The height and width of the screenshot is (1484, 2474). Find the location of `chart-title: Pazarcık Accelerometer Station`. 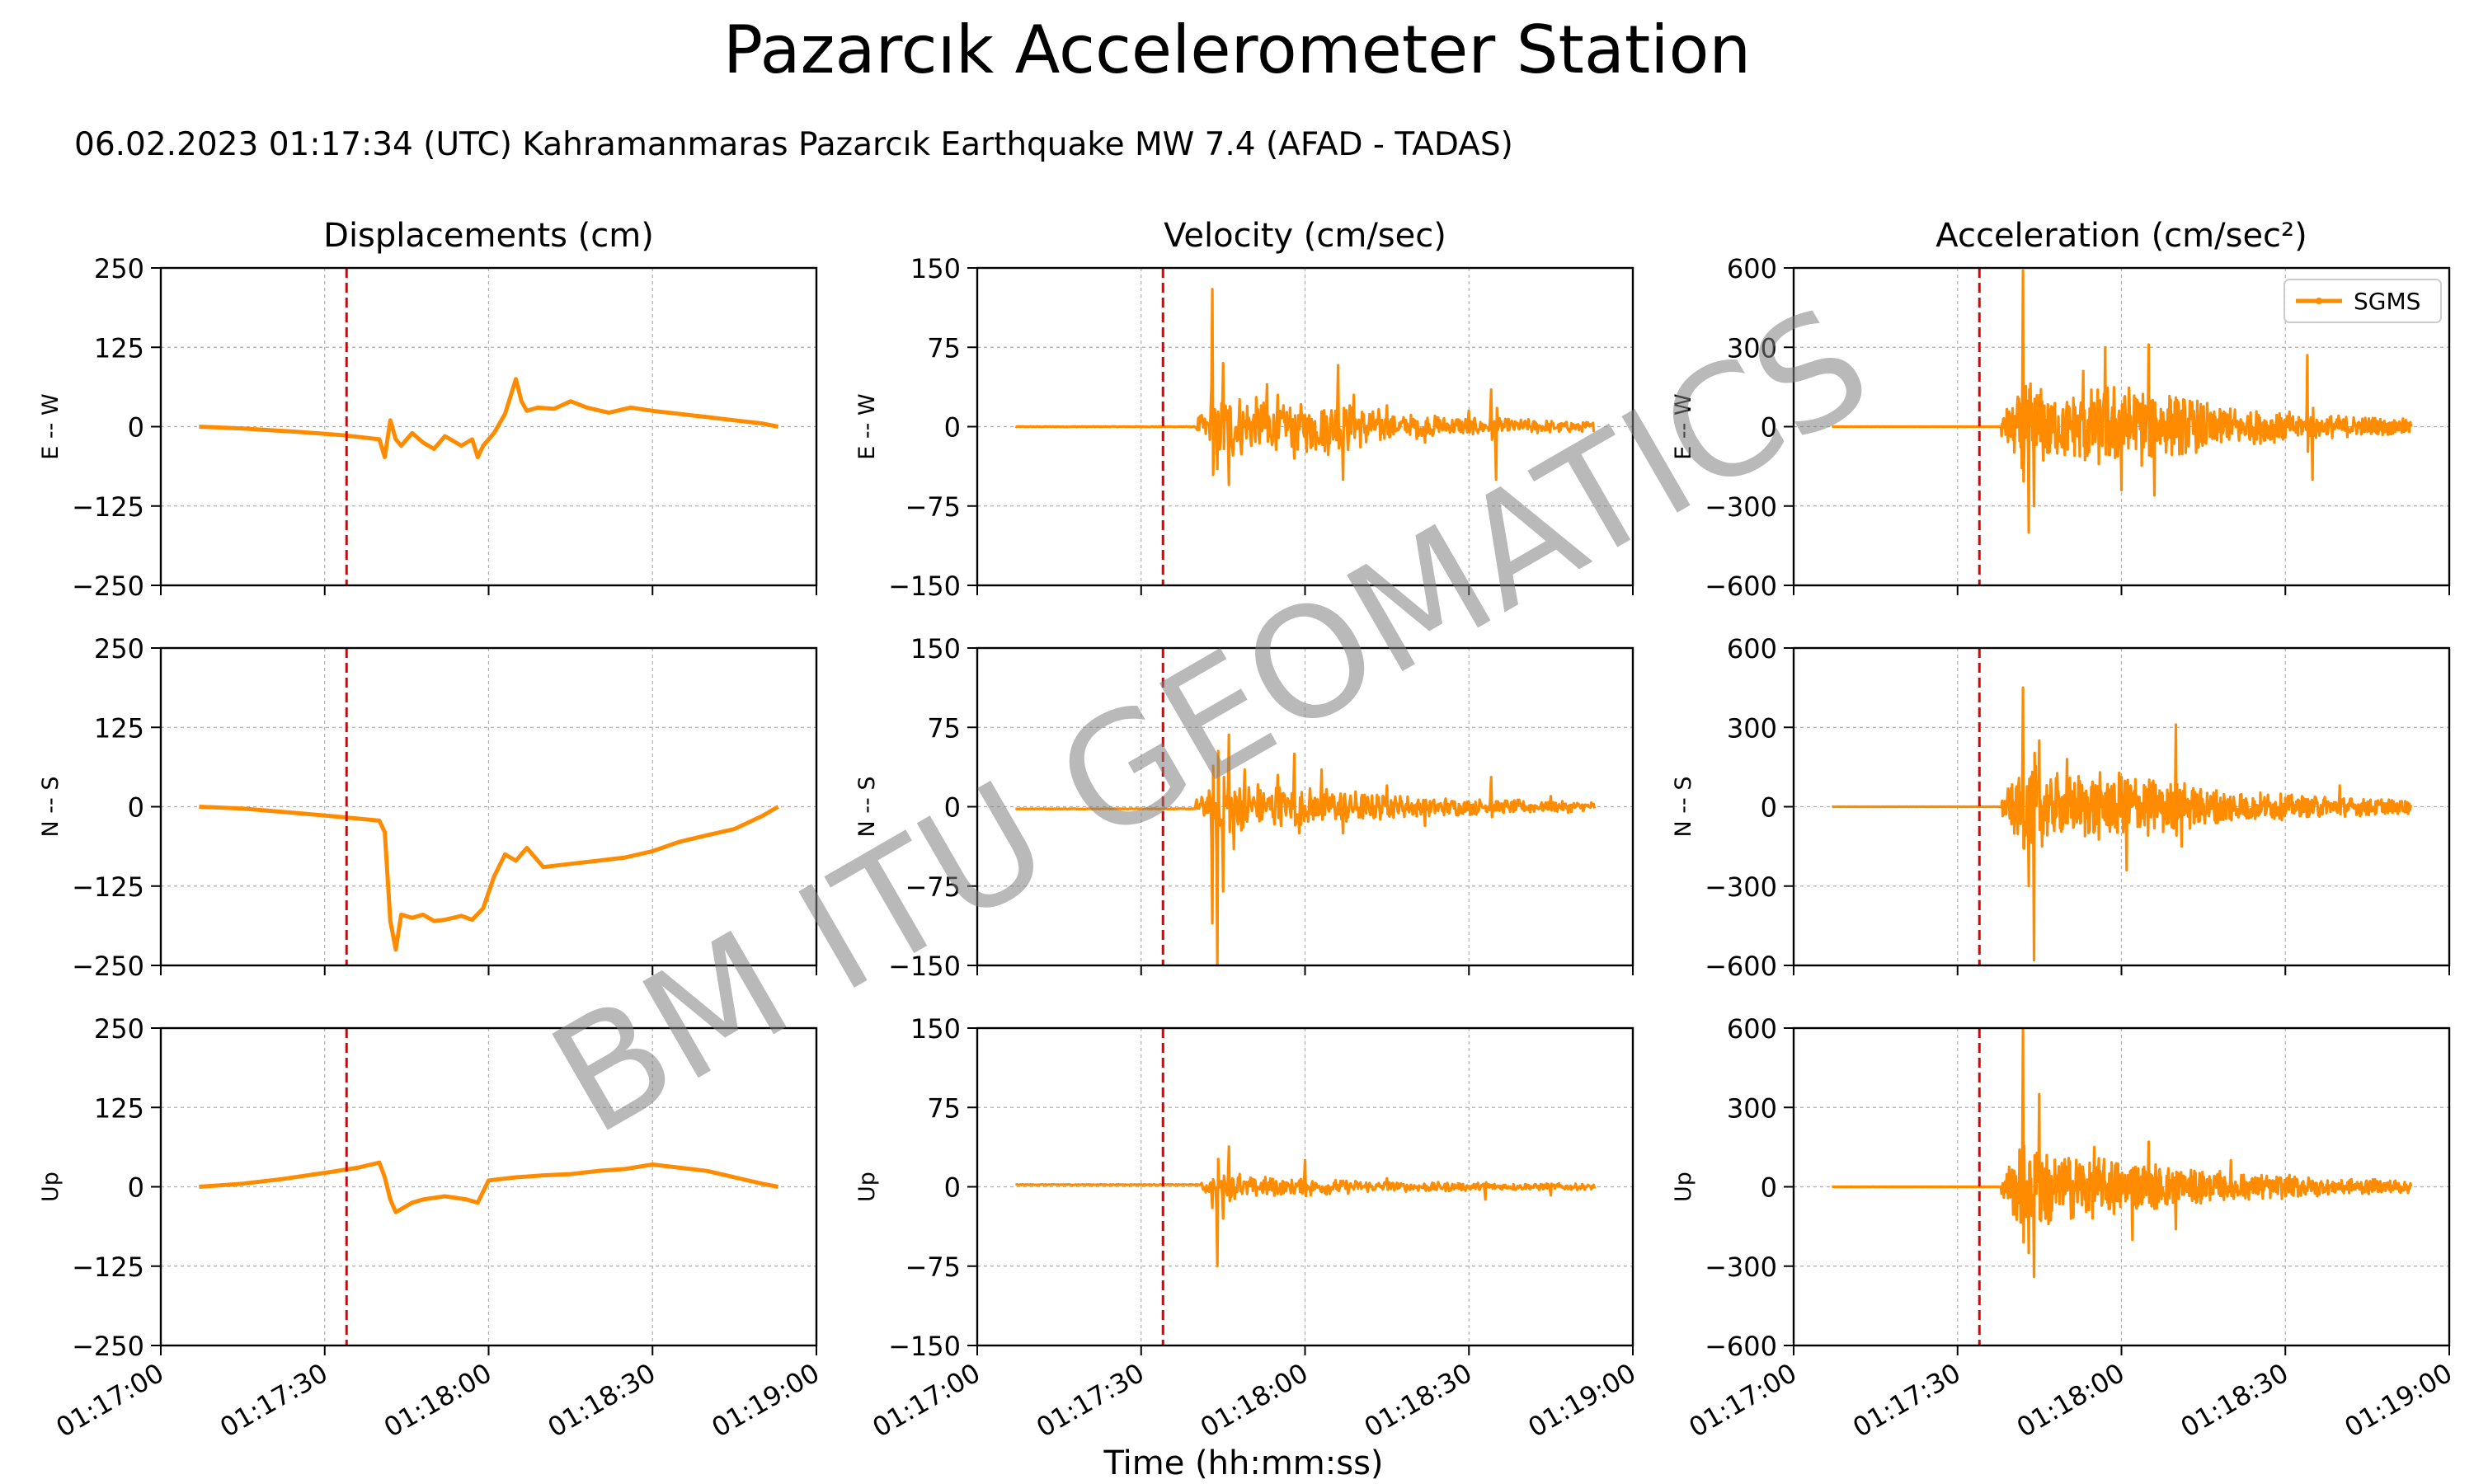

chart-title: Pazarcık Accelerometer Station is located at coordinates (1237, 50).